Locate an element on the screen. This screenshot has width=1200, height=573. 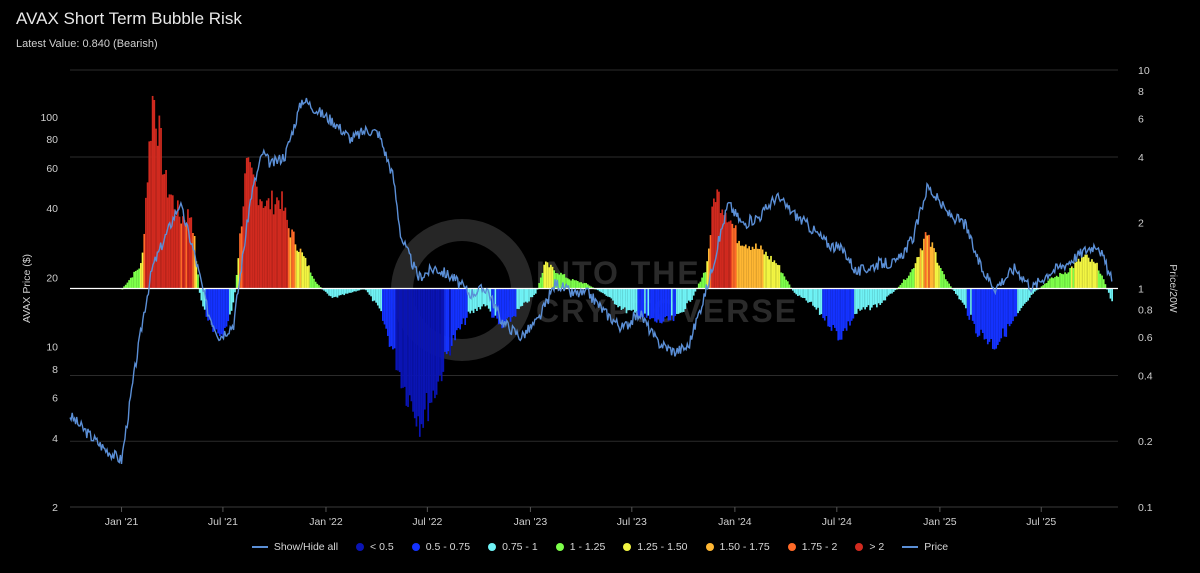
left-axis-tick: 2 is located at coordinates (55, 508).